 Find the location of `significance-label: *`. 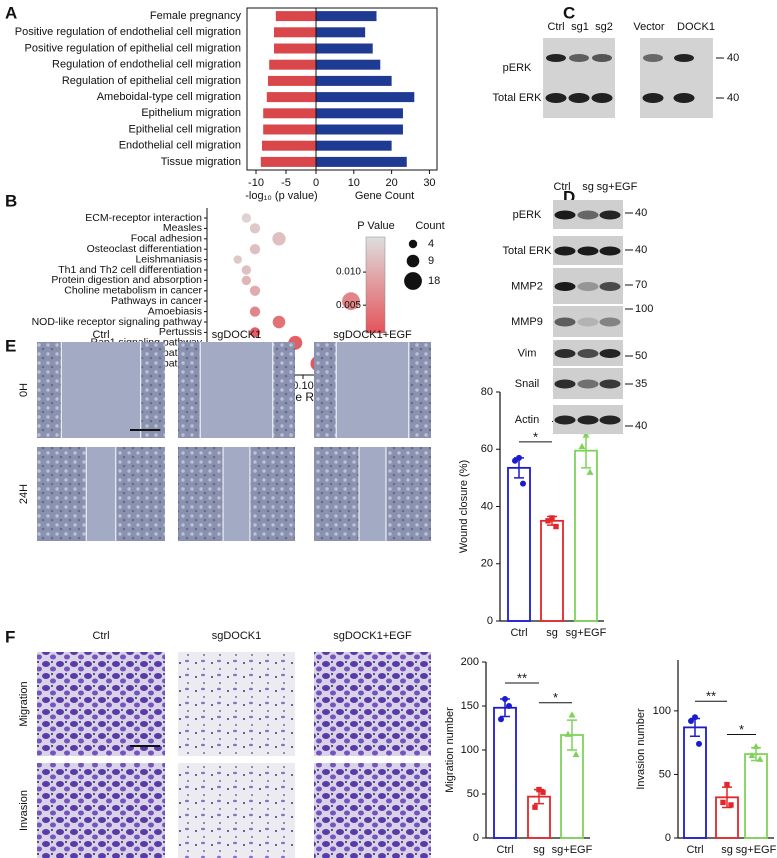

significance-label: * is located at coordinates (741, 729).